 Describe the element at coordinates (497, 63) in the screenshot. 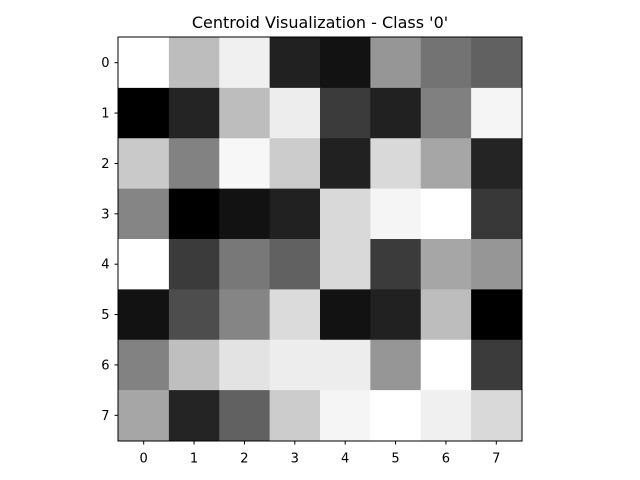

I see `heatmap-cell-r0-c7` at that location.